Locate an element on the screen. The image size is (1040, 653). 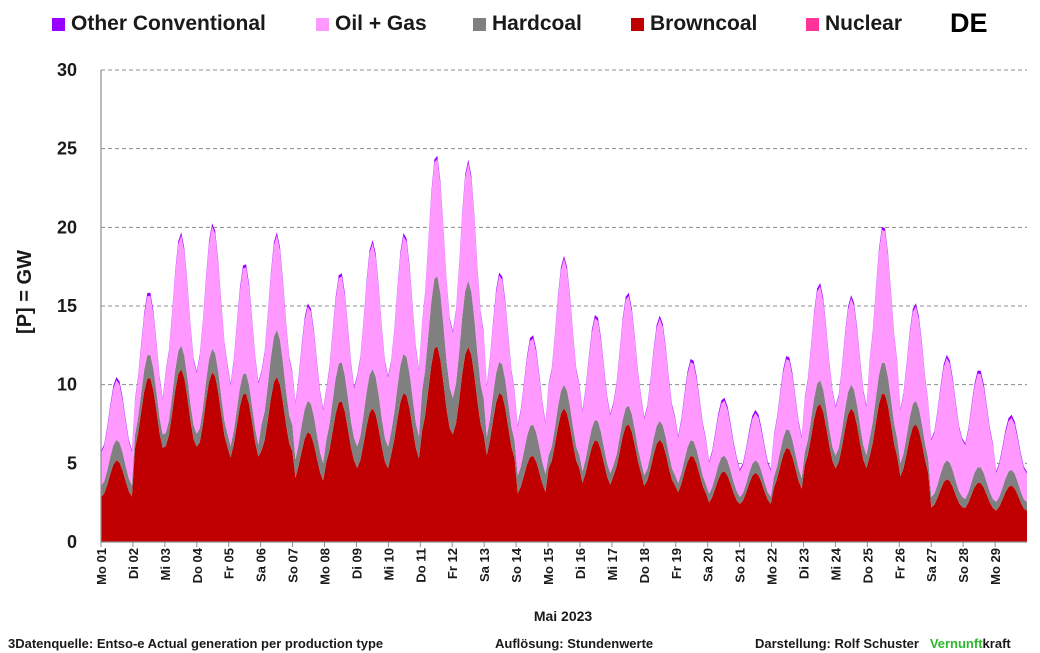
x-tick-label: Mo 01 is located at coordinates (101, 566).